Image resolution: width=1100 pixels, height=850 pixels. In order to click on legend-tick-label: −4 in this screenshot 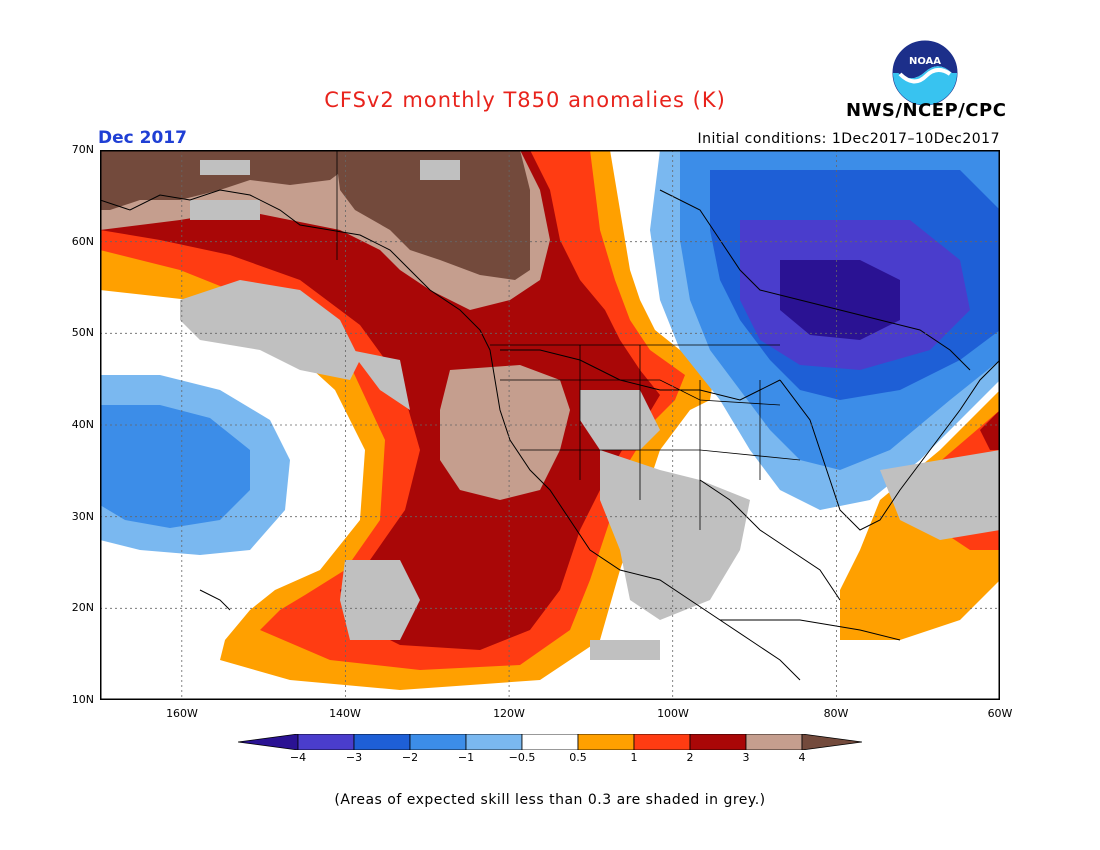, I will do `click(298, 757)`.